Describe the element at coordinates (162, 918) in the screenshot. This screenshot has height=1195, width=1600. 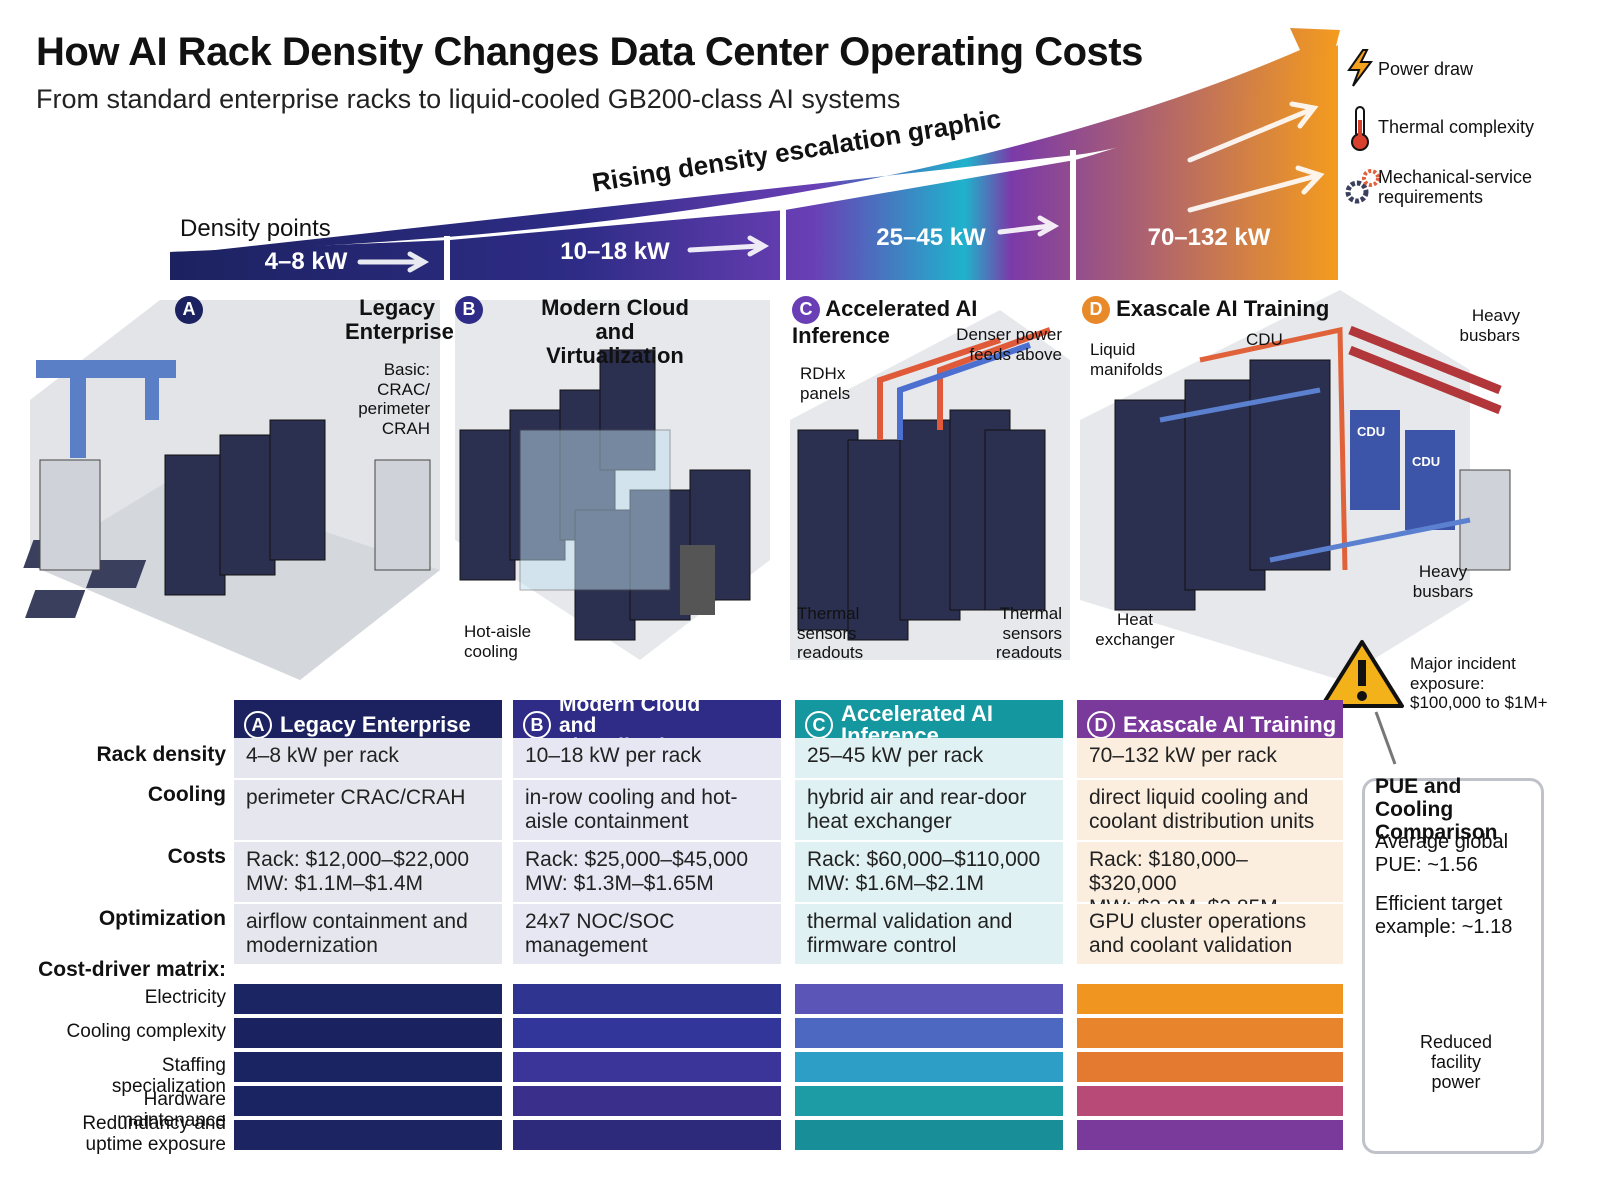
I see `row-label: Optimization` at that location.